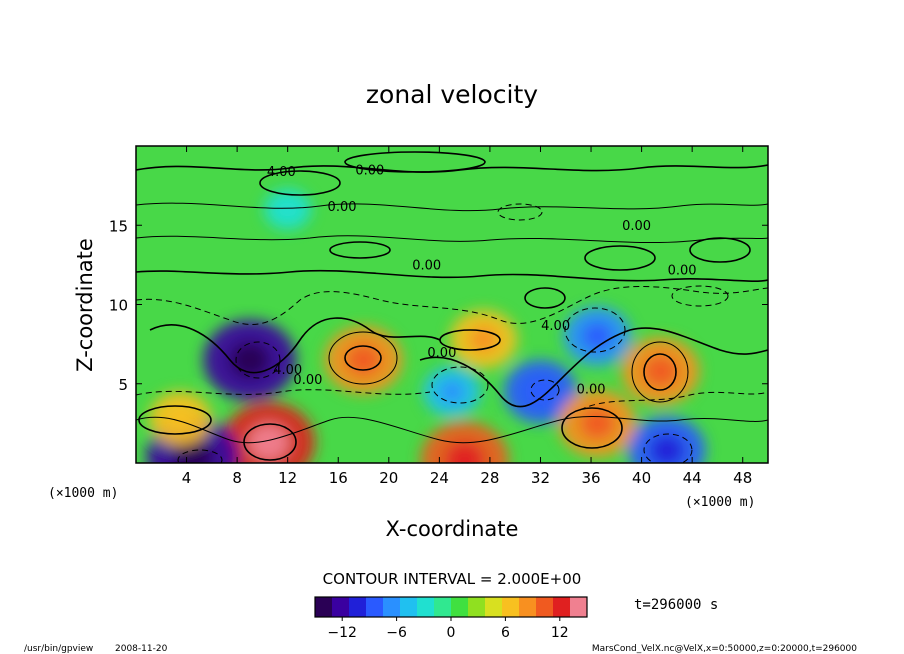 The height and width of the screenshot is (654, 904). What do you see at coordinates (692, 478) in the screenshot?
I see `x-tick-label-10: 44` at bounding box center [692, 478].